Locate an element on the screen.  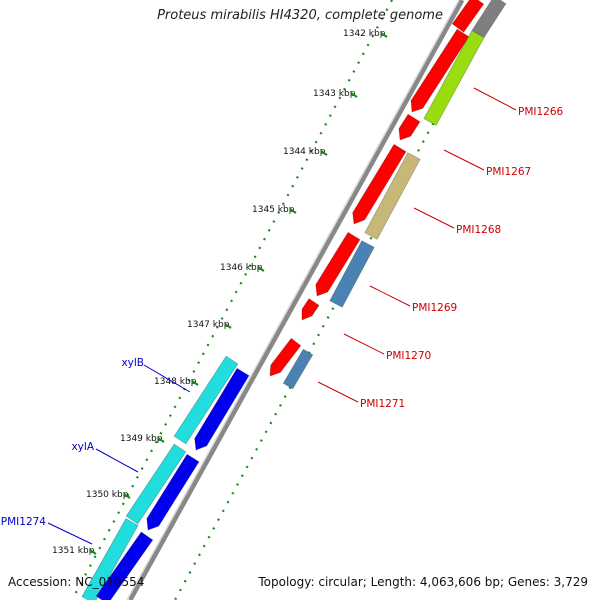
gene-label: PMI1271 is located at coordinates (382, 404).